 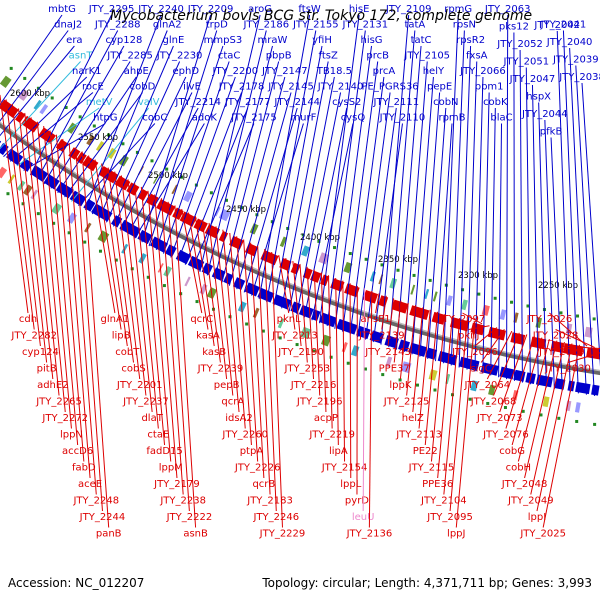 I want to click on reverse-gene-label: JTY_2237, so click(x=145, y=402).